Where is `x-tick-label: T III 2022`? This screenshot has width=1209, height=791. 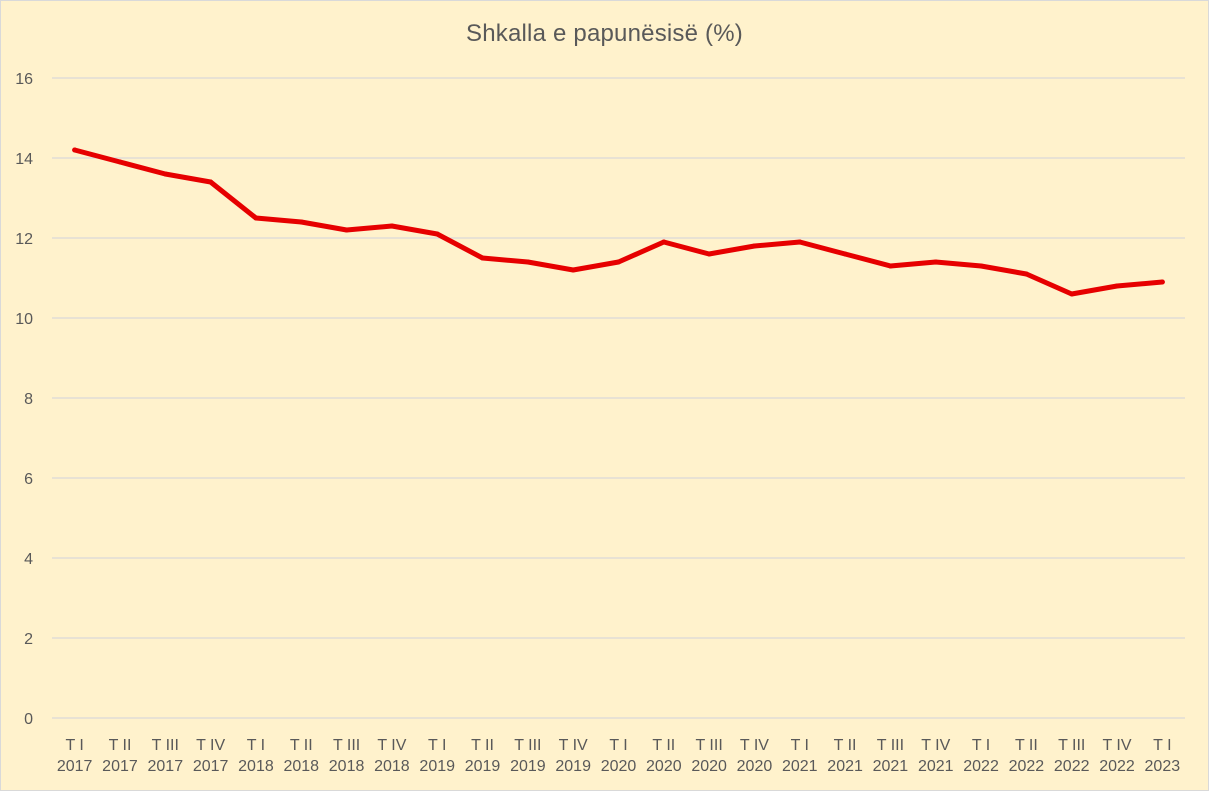 x-tick-label: T III 2022 is located at coordinates (1072, 756).